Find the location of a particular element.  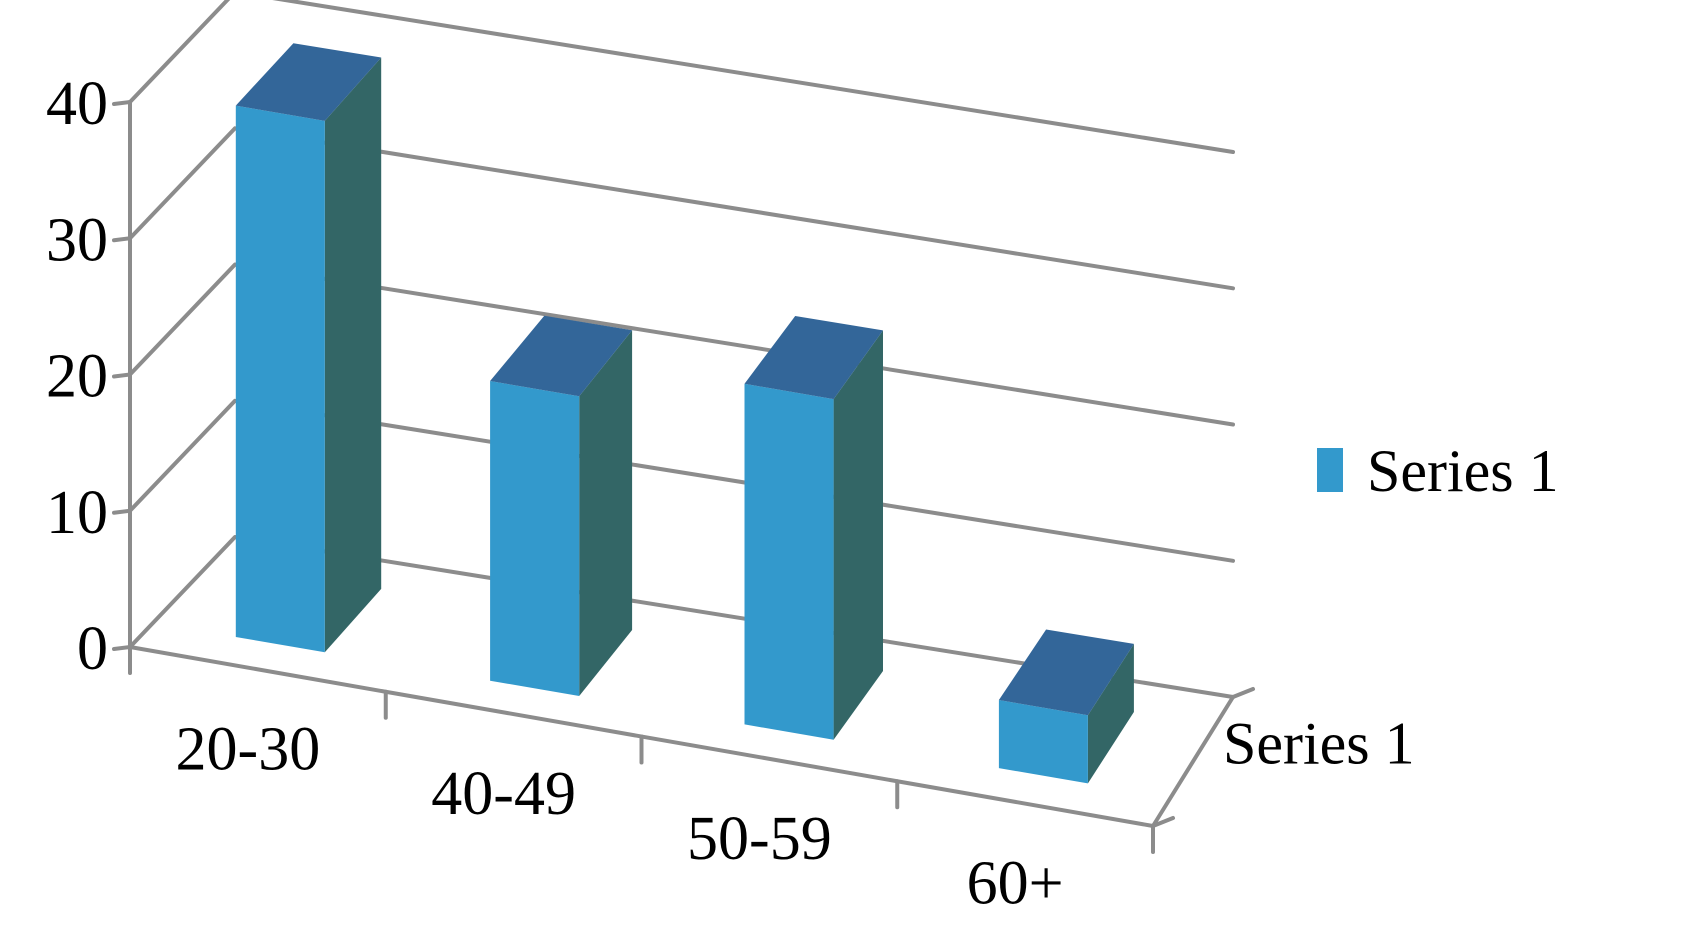

y-tick-label-0: 0 is located at coordinates (92, 649).